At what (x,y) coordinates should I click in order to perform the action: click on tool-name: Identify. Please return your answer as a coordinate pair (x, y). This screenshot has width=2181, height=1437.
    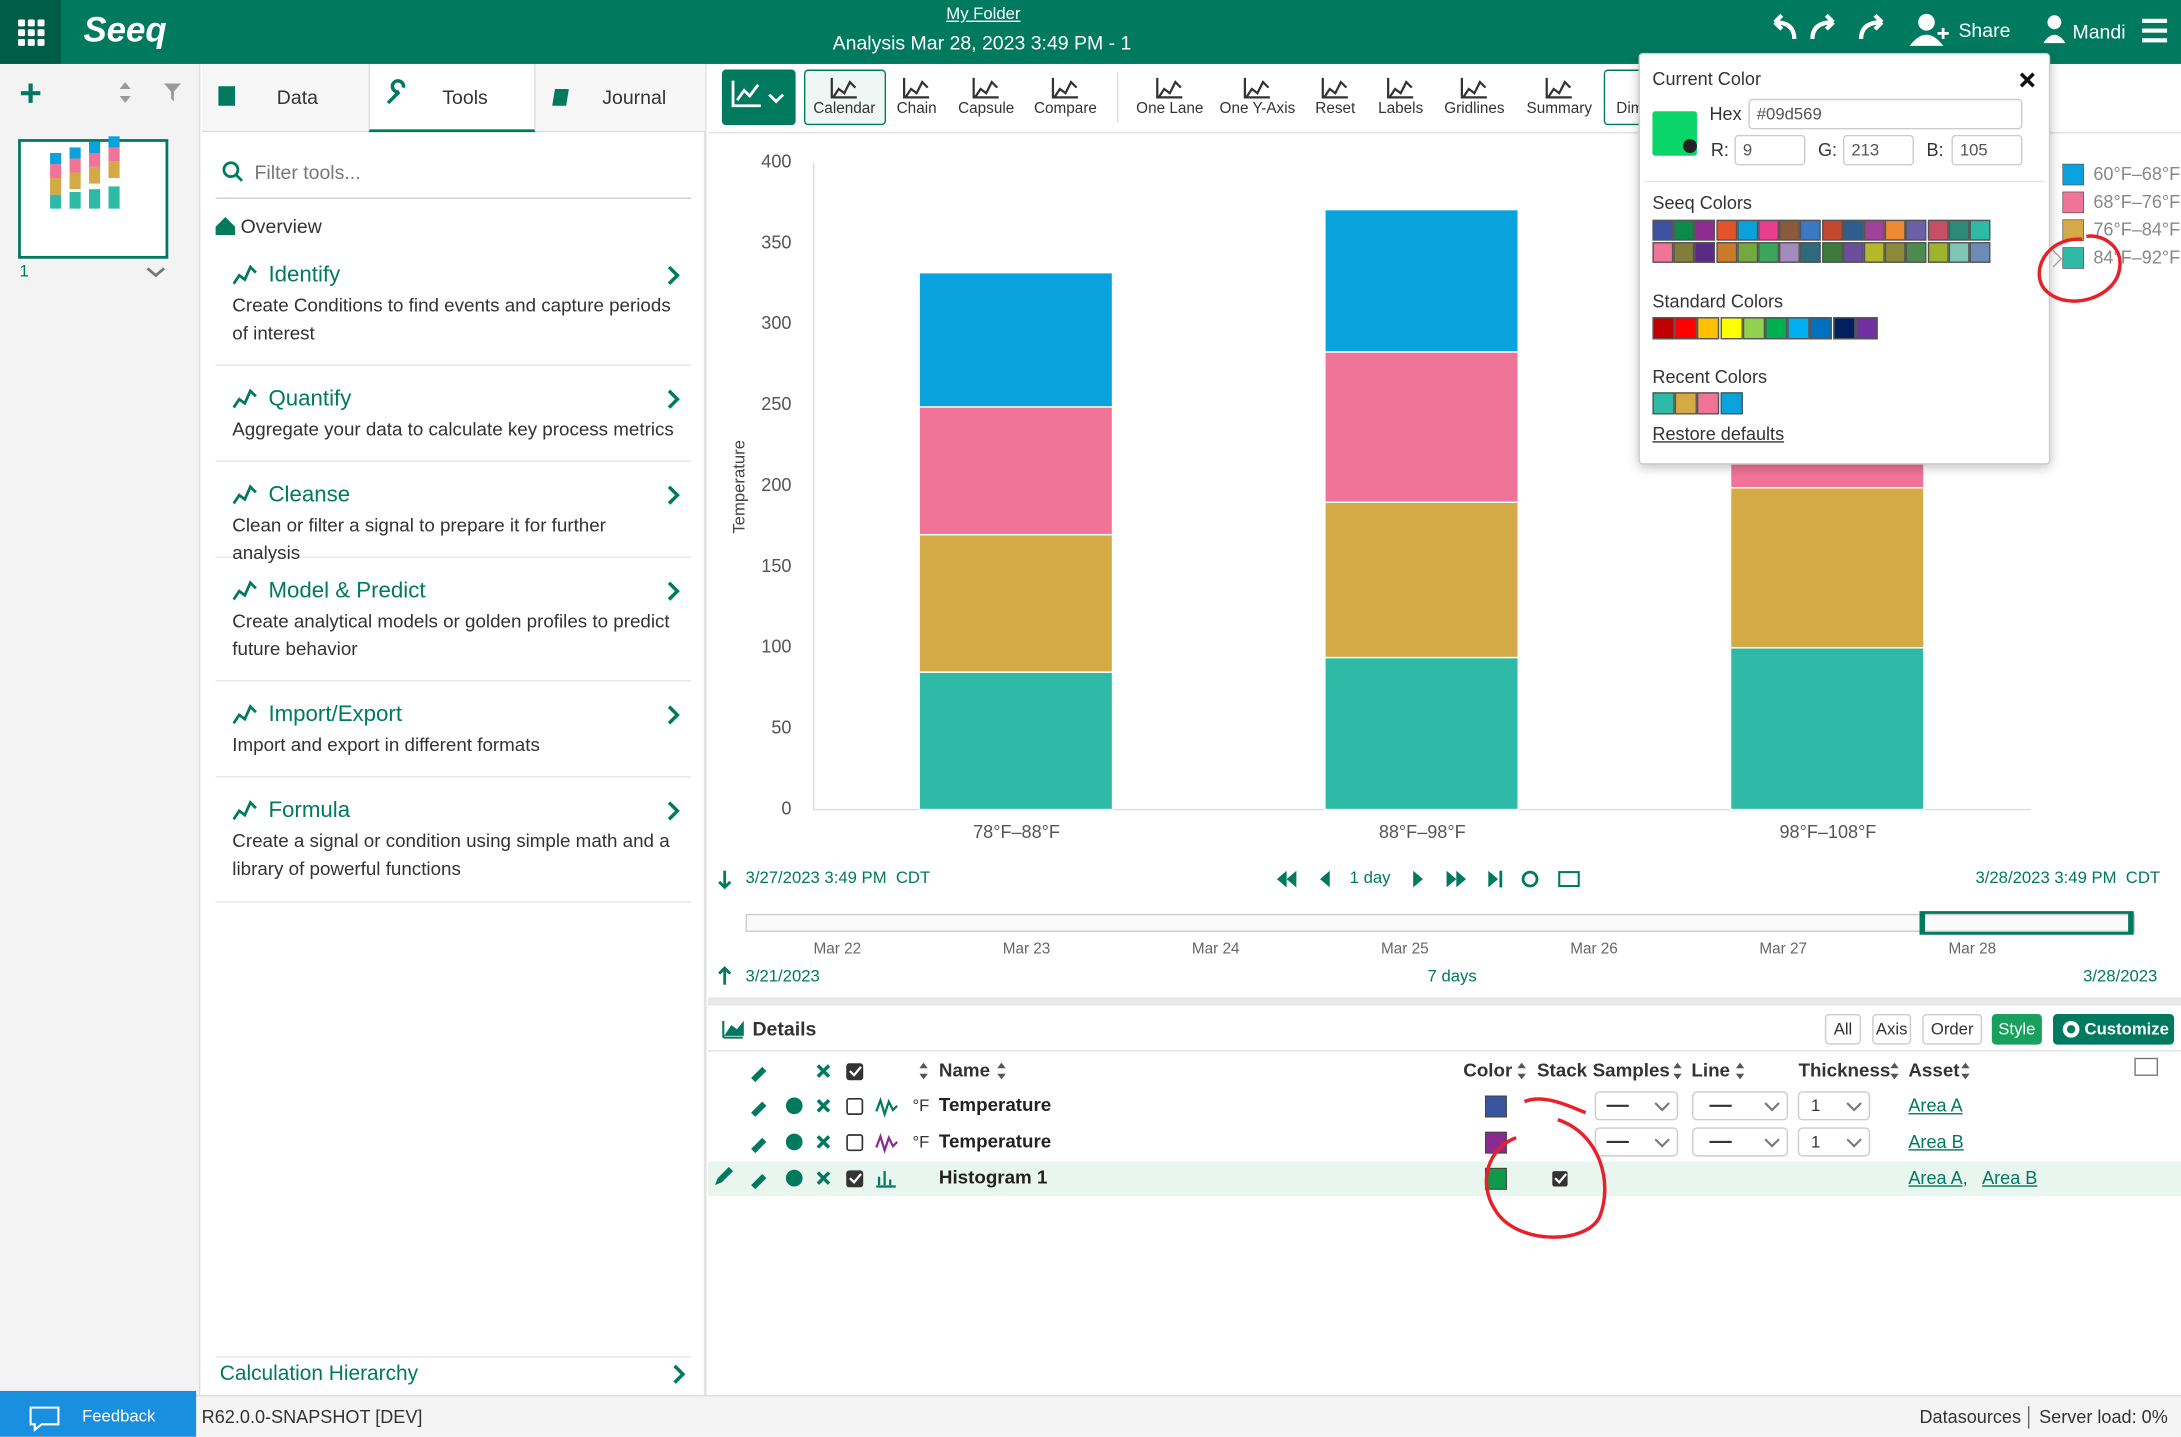
    Looking at the image, I should click on (304, 275).